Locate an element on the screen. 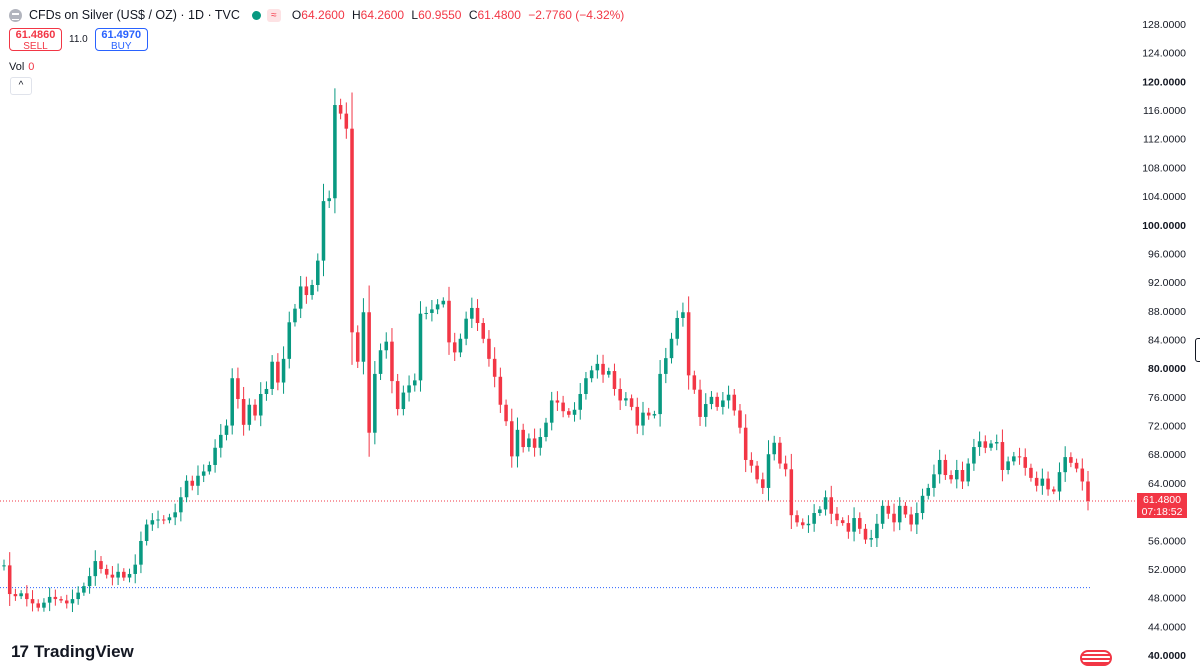  price-tick-label: 84.0000 is located at coordinates (1167, 341).